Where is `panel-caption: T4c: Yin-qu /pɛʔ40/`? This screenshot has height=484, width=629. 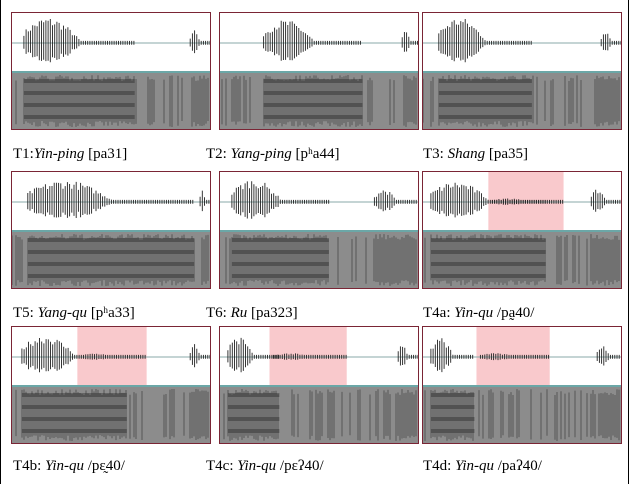 panel-caption: T4c: Yin-qu /pɛʔ40/ is located at coordinates (265, 466).